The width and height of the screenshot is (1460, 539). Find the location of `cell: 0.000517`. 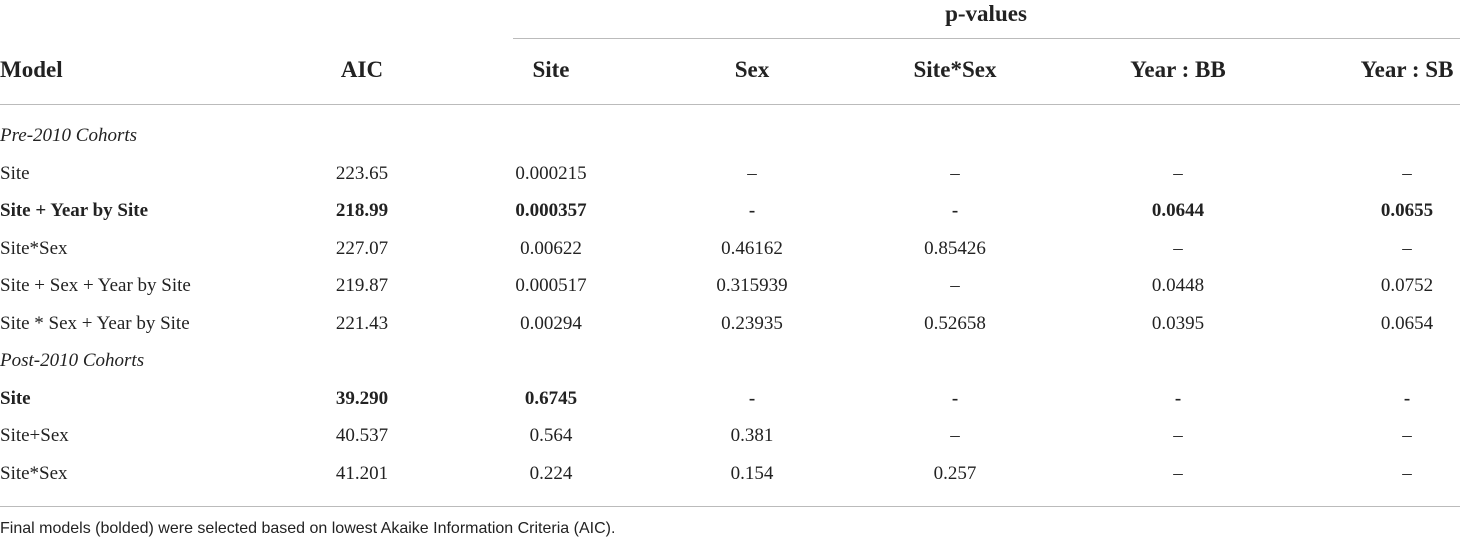

cell: 0.000517 is located at coordinates (551, 285).